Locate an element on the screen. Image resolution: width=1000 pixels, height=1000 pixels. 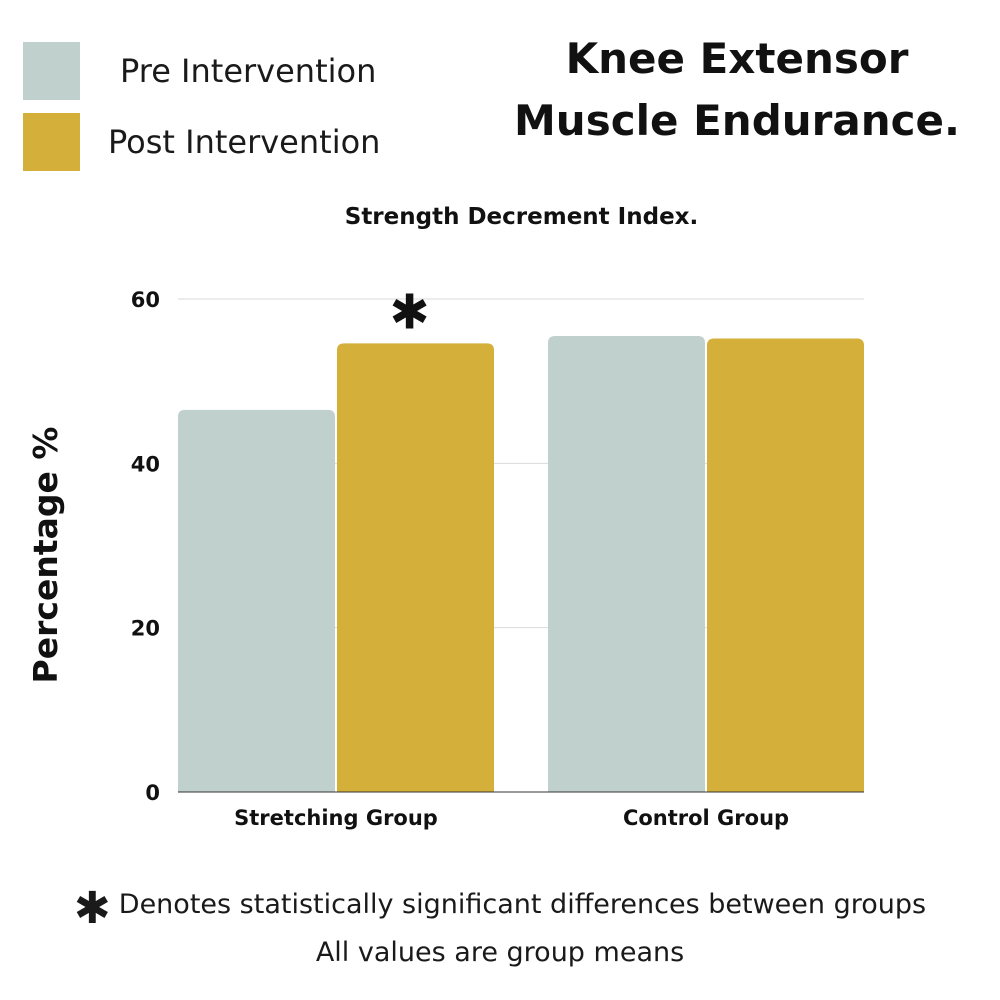
chart-title: Knee Extensor Muscle Endurance. is located at coordinates (737, 90).